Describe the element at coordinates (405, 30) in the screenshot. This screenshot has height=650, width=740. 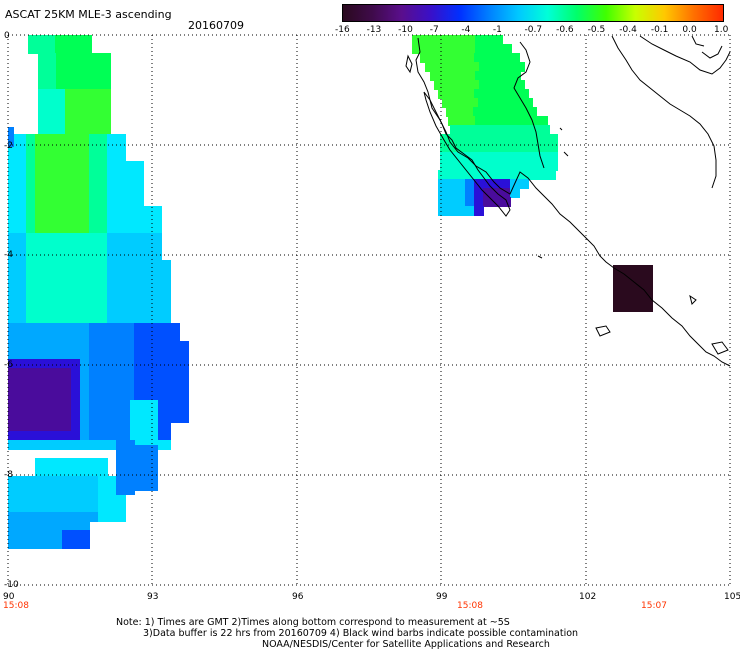
I see `colorbar-label: -10` at that location.